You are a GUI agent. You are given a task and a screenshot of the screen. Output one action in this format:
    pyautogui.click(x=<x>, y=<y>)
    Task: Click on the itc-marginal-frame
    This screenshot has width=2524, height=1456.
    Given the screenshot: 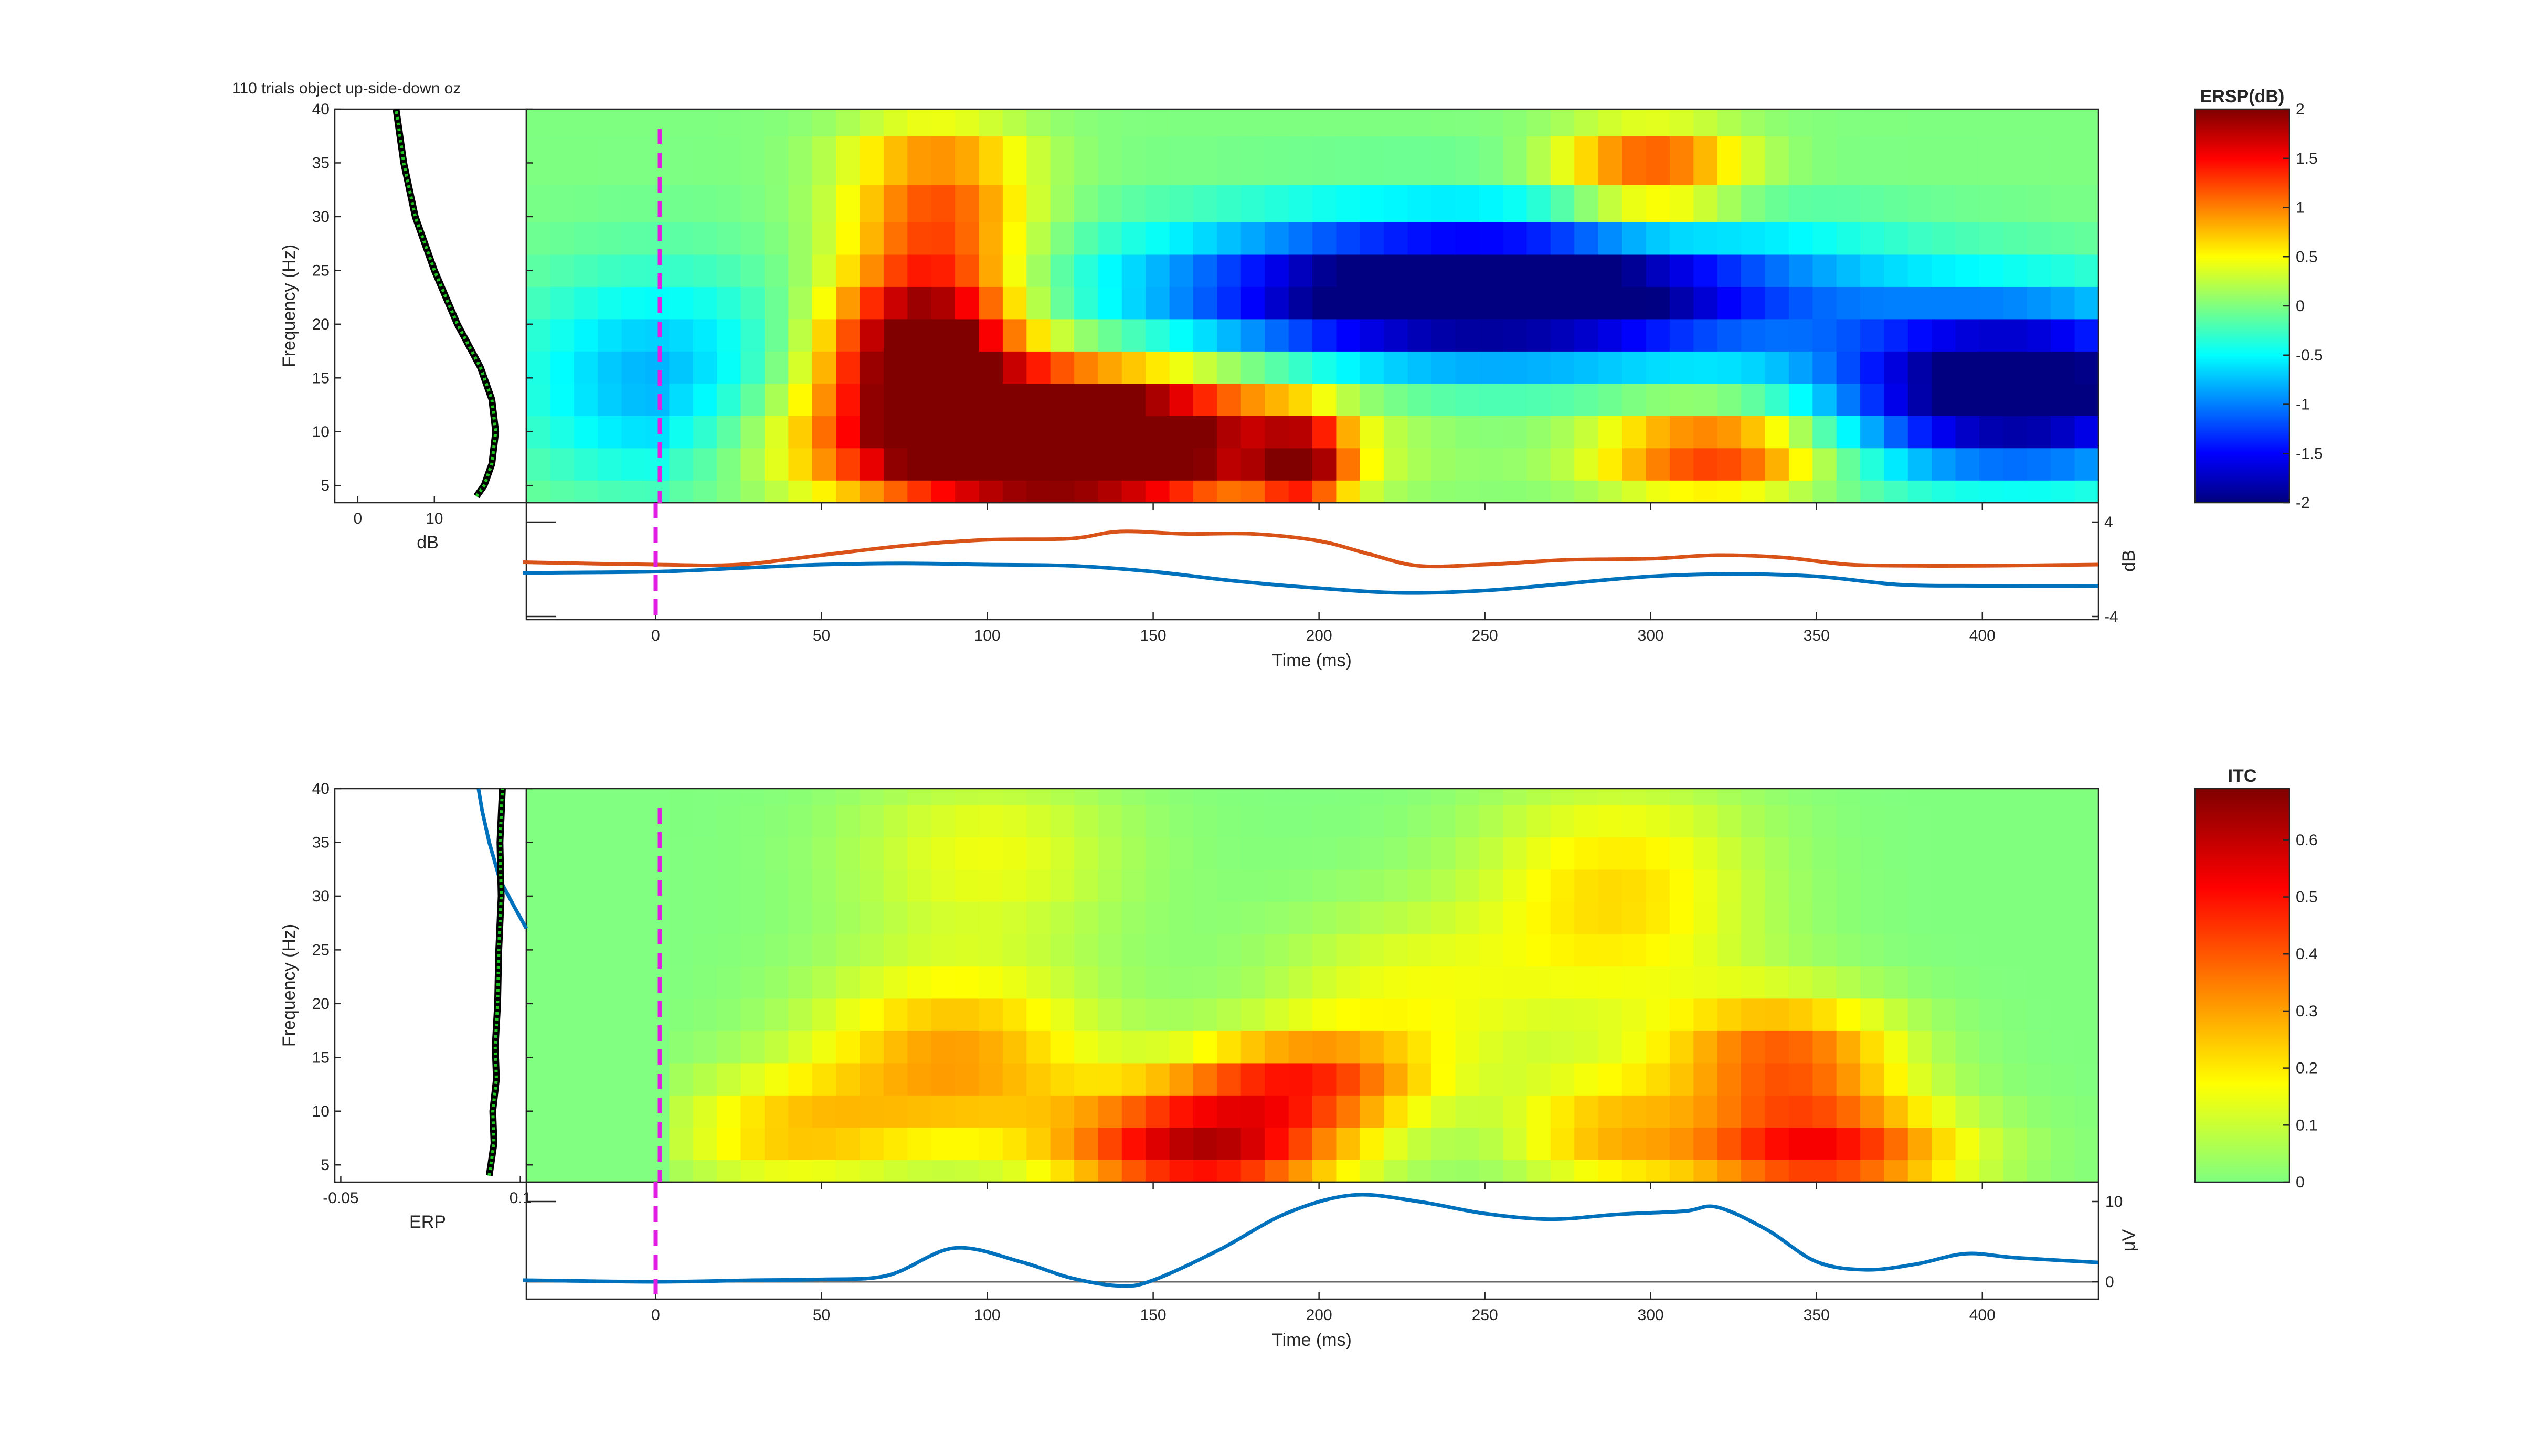 What is the action you would take?
    pyautogui.click(x=431, y=985)
    